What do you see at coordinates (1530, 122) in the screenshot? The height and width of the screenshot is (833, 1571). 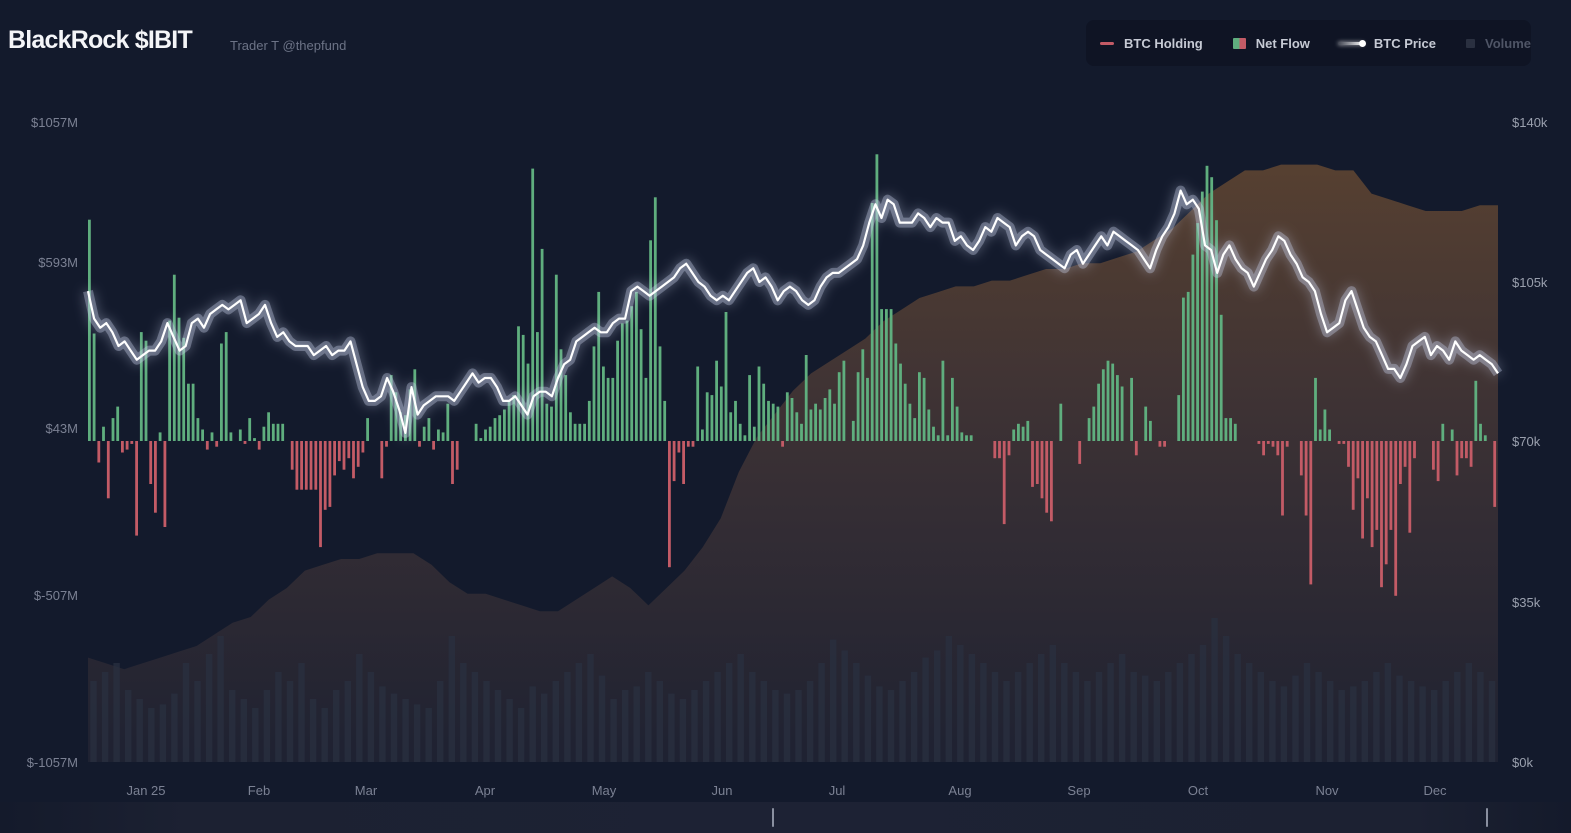 I see `right-axis-tick: $140k` at bounding box center [1530, 122].